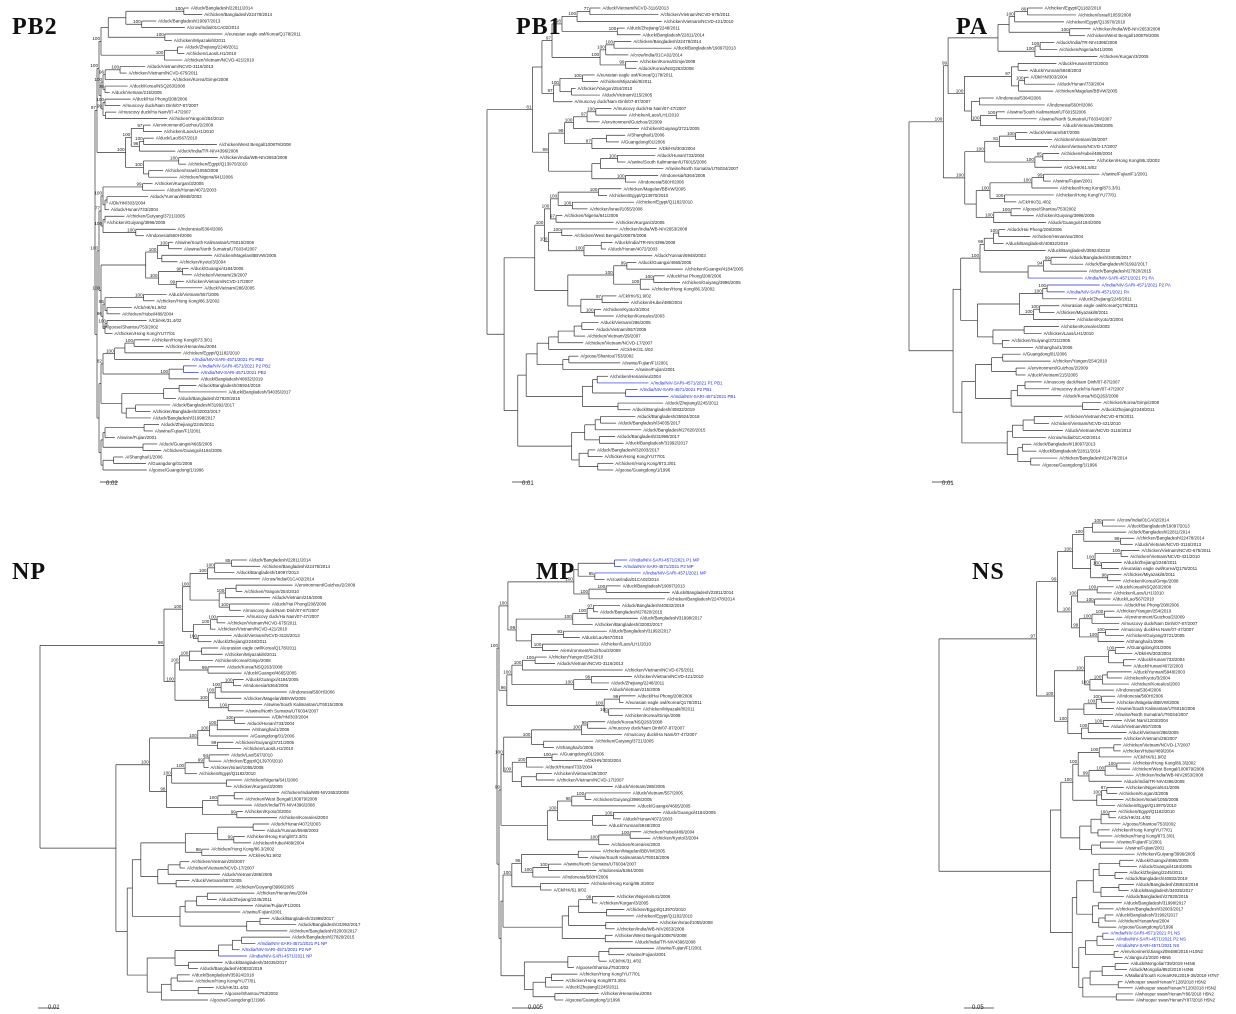 The image size is (1236, 1014). Describe the element at coordinates (633, 579) in the screenshot. I see `tip-label: A/crow/India/01CA02/2014` at that location.